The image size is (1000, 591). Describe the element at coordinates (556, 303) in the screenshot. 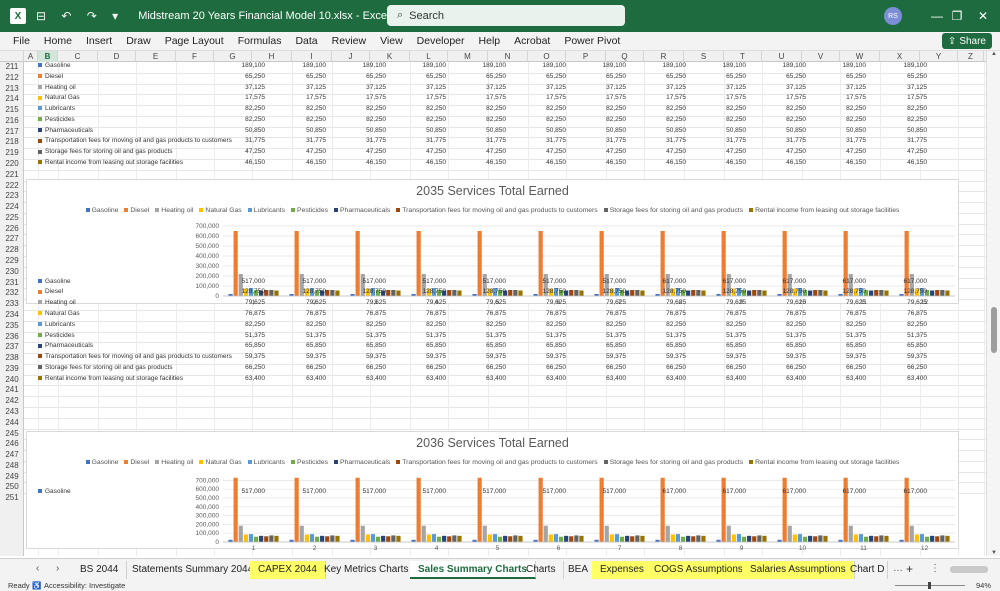

I see `table-cell: 79,625` at that location.